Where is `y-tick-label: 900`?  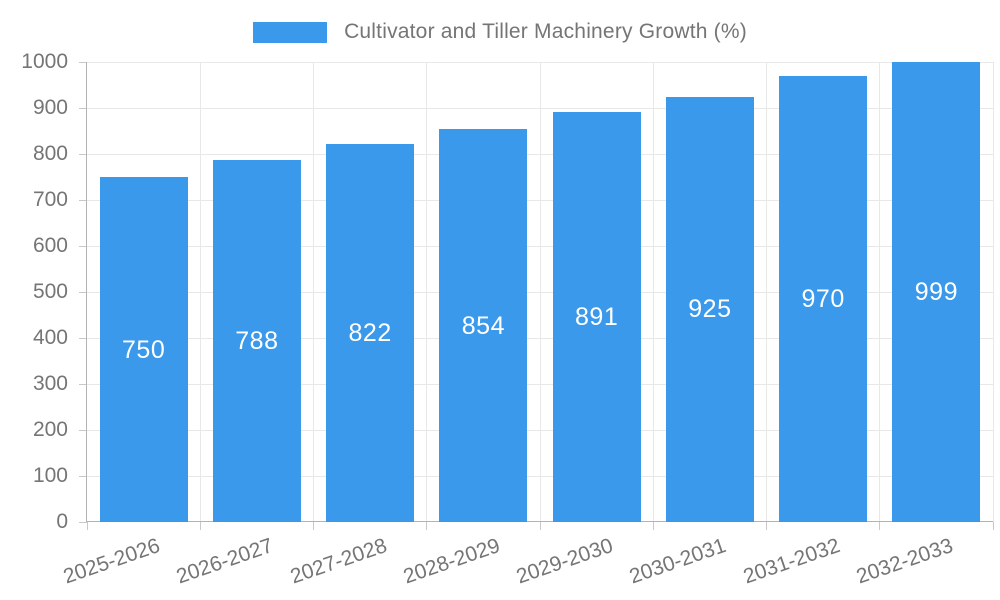
y-tick-label: 900 is located at coordinates (50, 107).